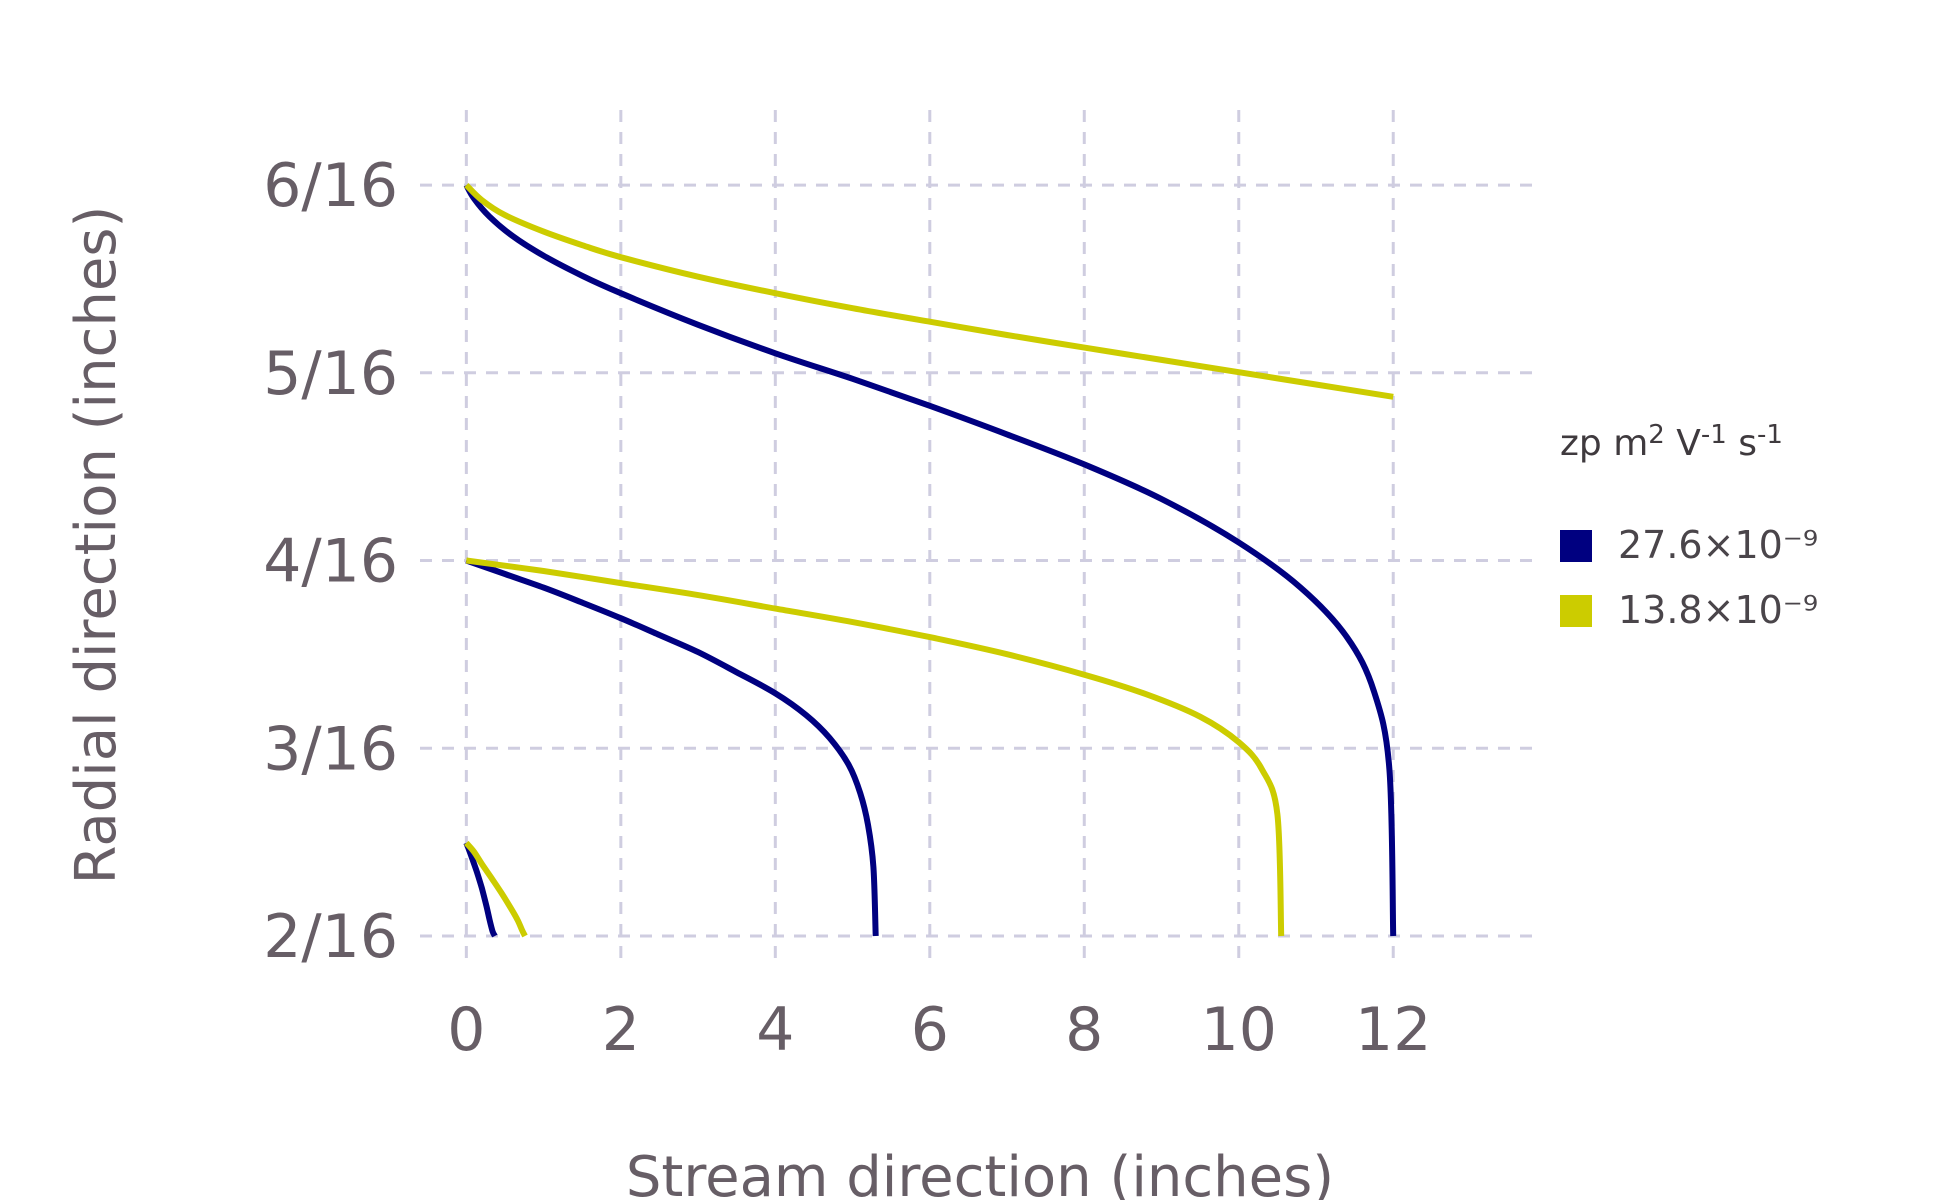 The image size is (1950, 1200). I want to click on x-tick-label: 12, so click(1393, 1030).